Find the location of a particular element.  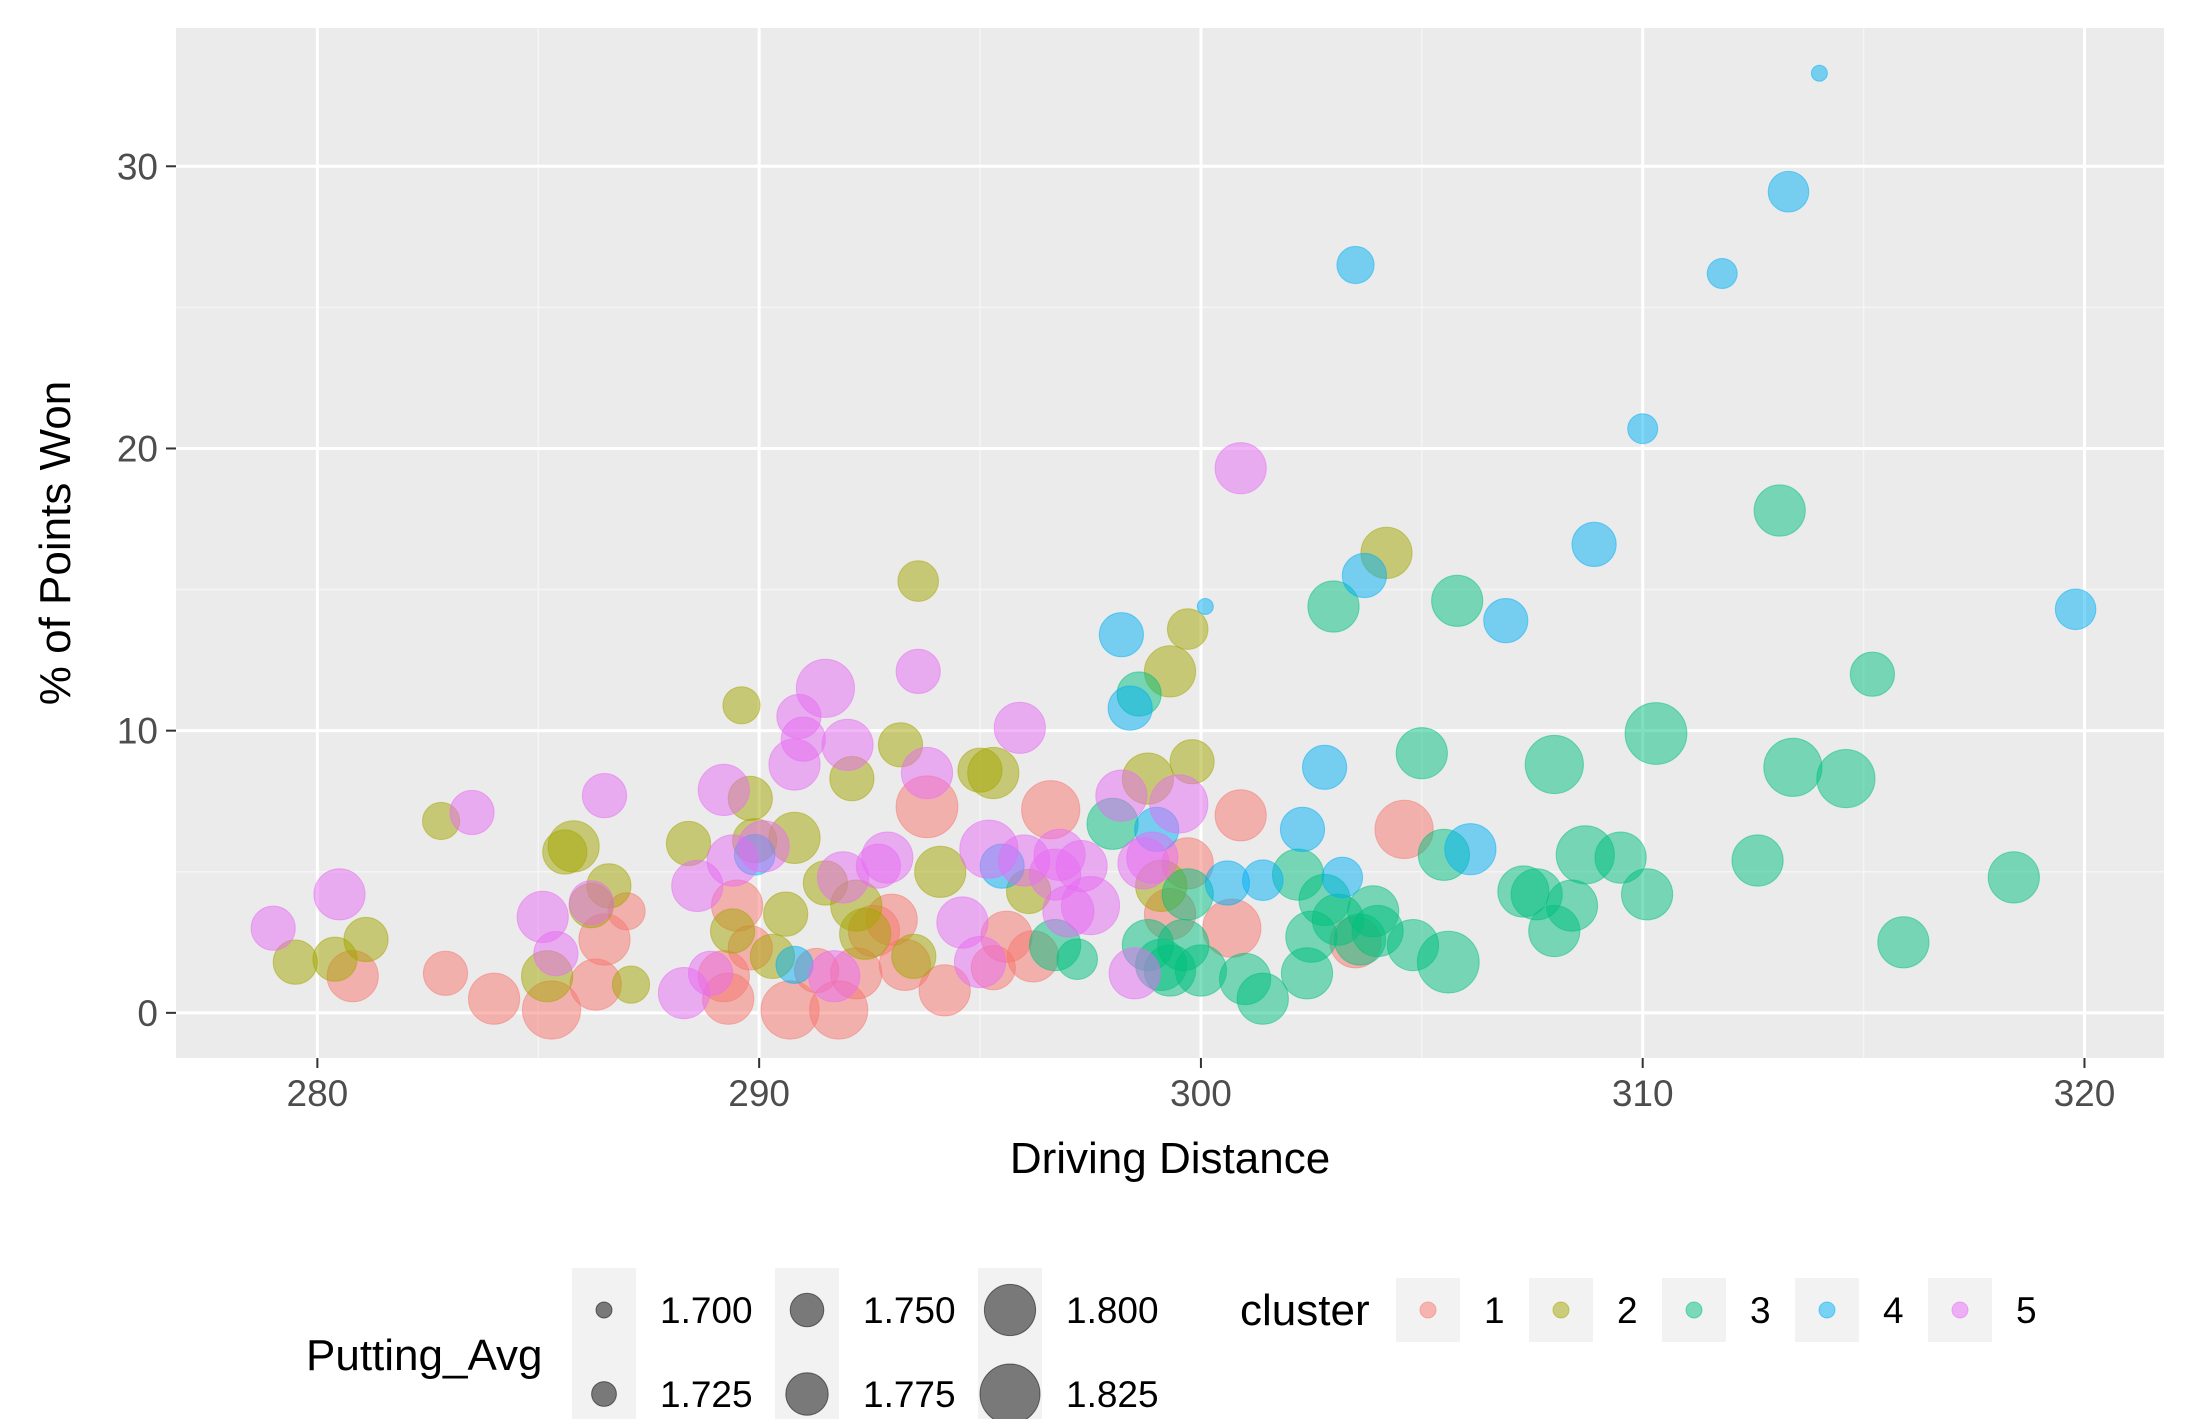

color-legend-label: 1 is located at coordinates (1494, 1310).